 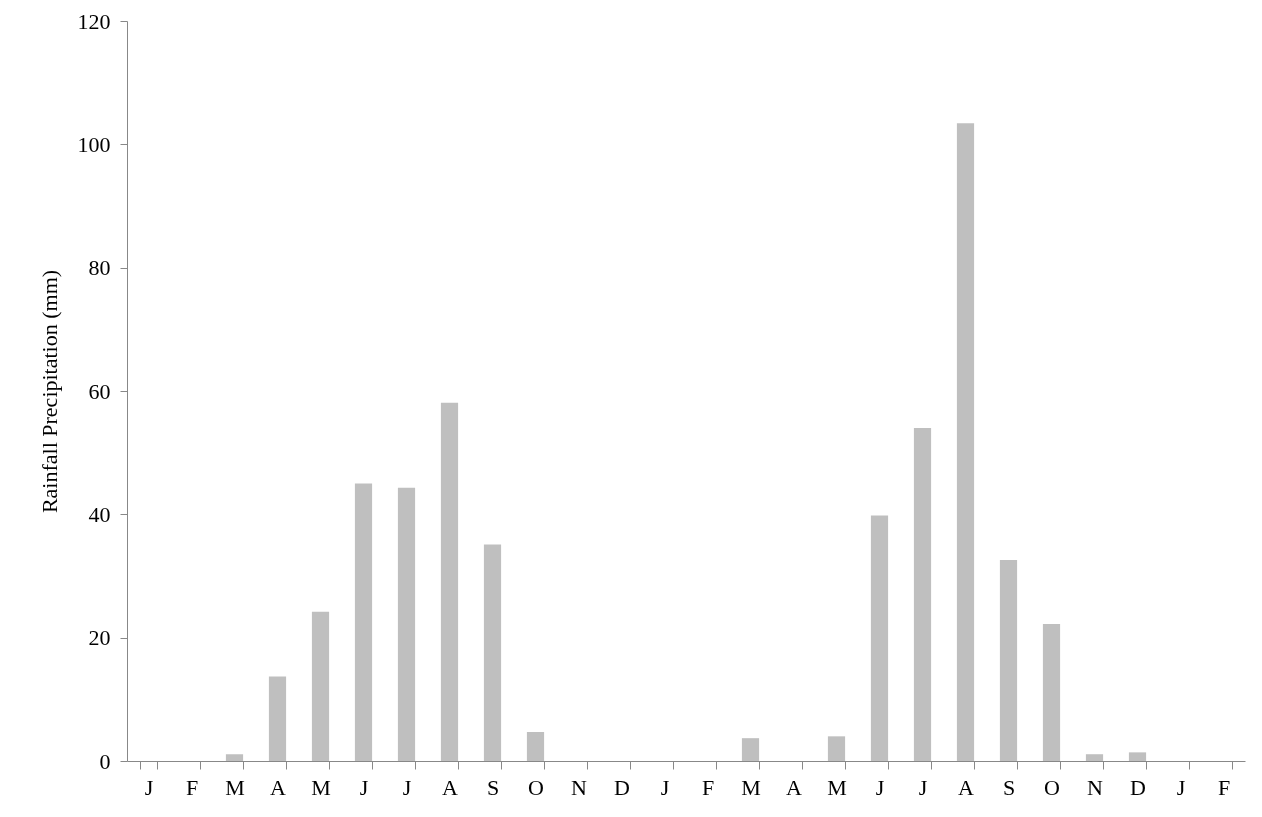 I want to click on y-axis-title: Rainfall Precipitation (mm), so click(x=49, y=391).